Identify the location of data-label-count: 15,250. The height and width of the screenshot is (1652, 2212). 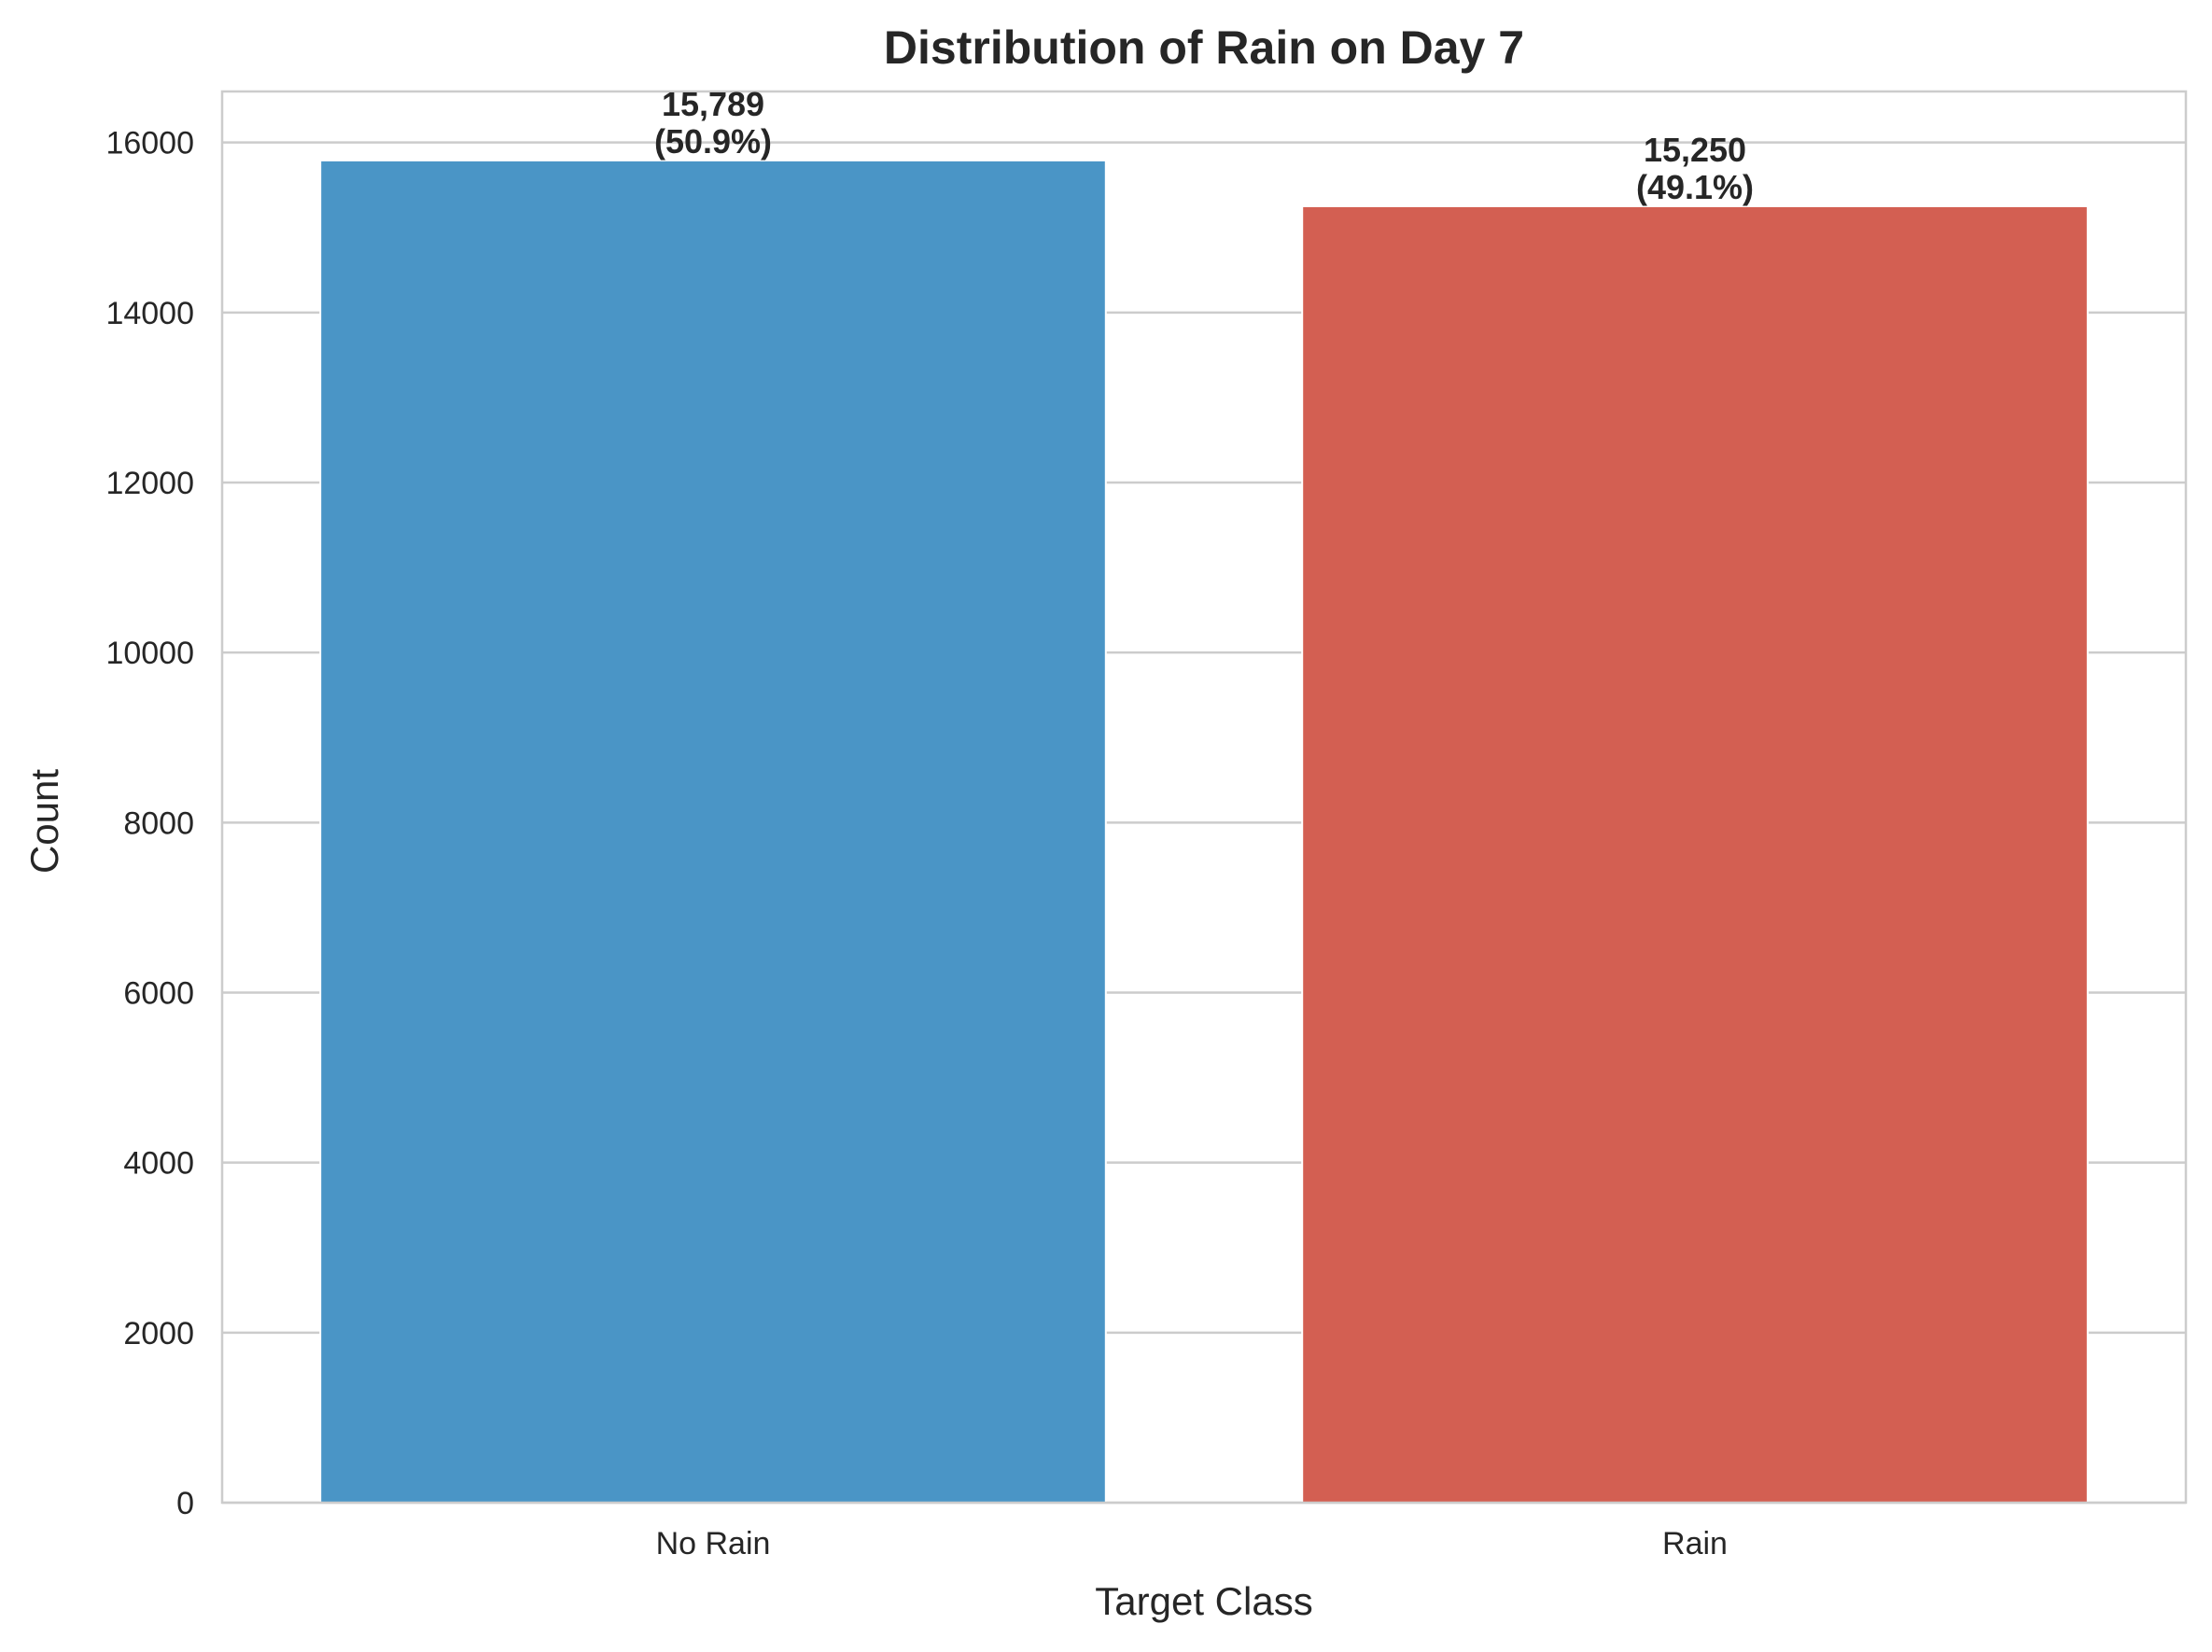
(1695, 150).